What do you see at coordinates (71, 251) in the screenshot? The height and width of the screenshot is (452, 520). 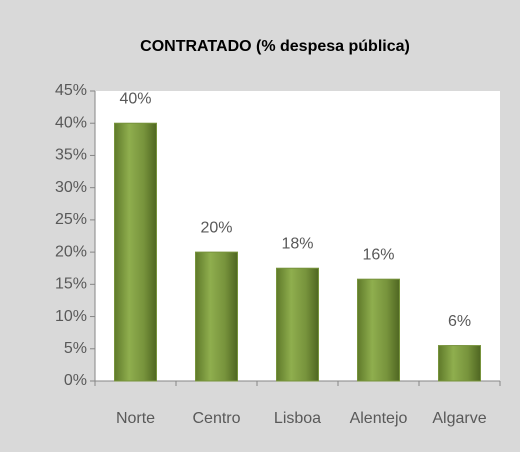 I see `y-tick-label: 20%` at bounding box center [71, 251].